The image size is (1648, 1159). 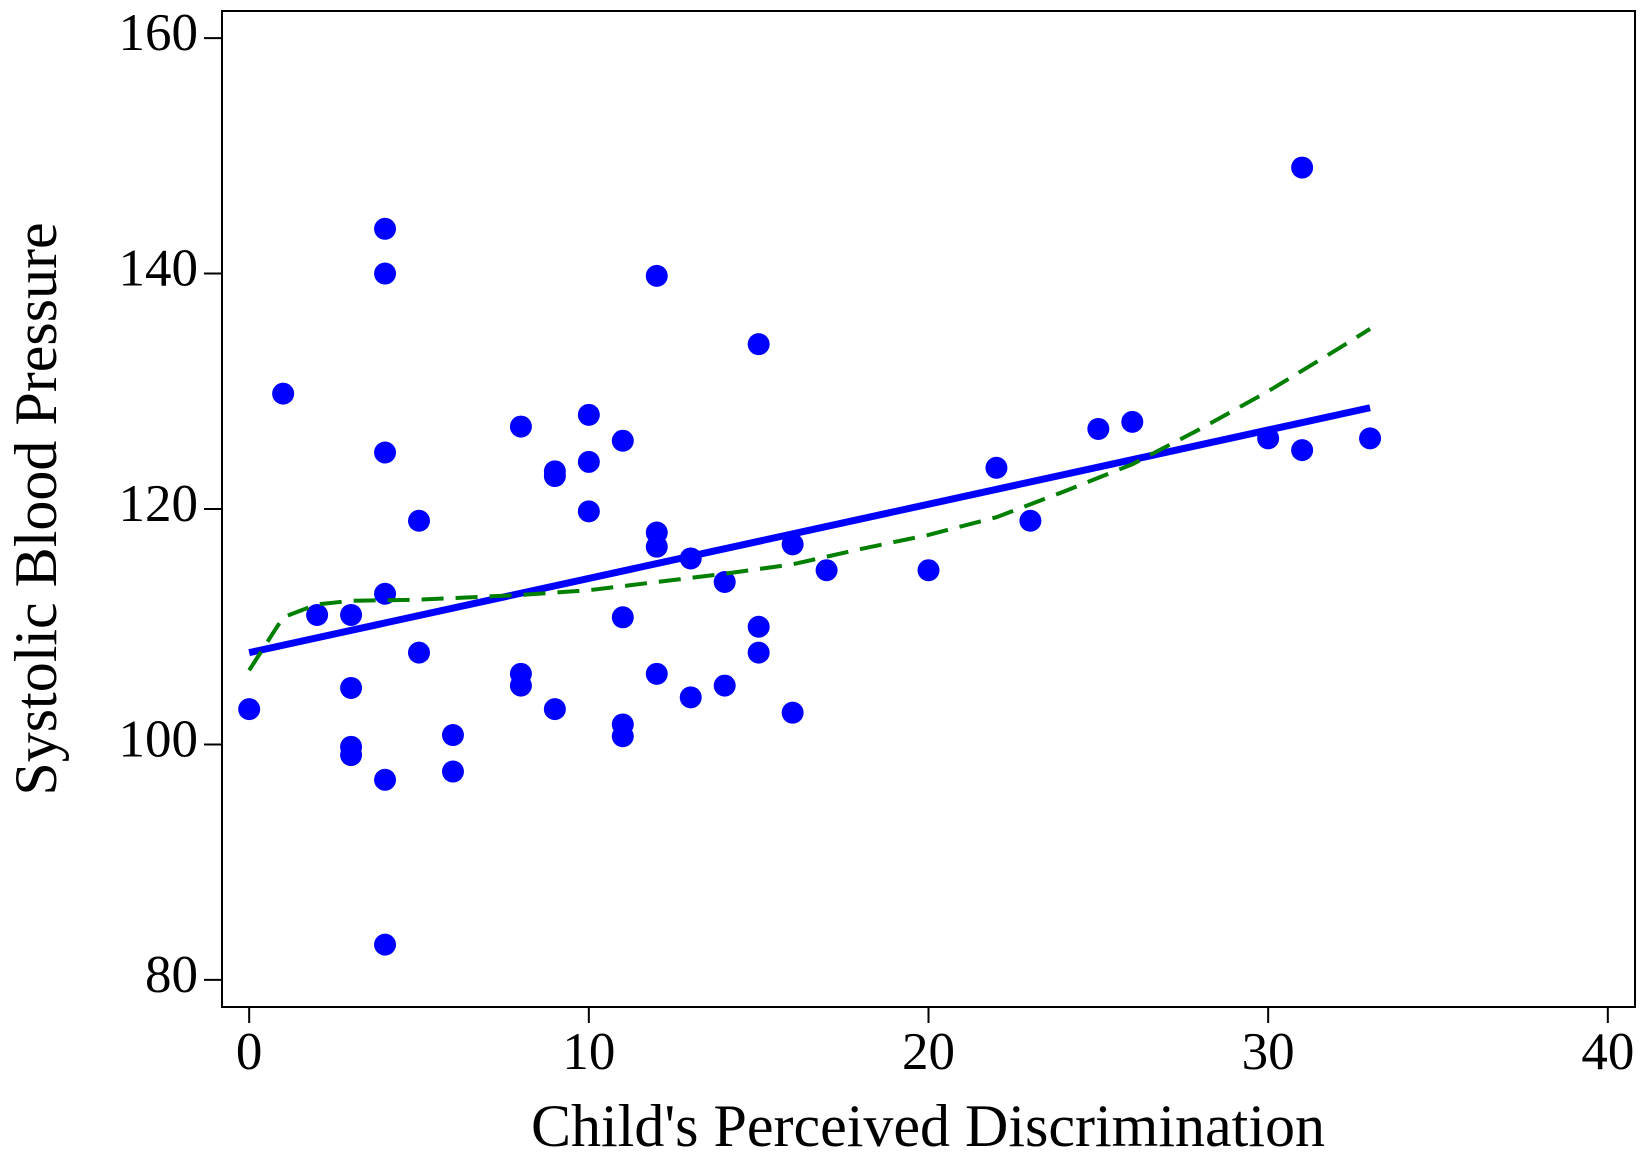 I want to click on x-axis-title: Child's Perceived Discrimination, so click(x=928, y=1126).